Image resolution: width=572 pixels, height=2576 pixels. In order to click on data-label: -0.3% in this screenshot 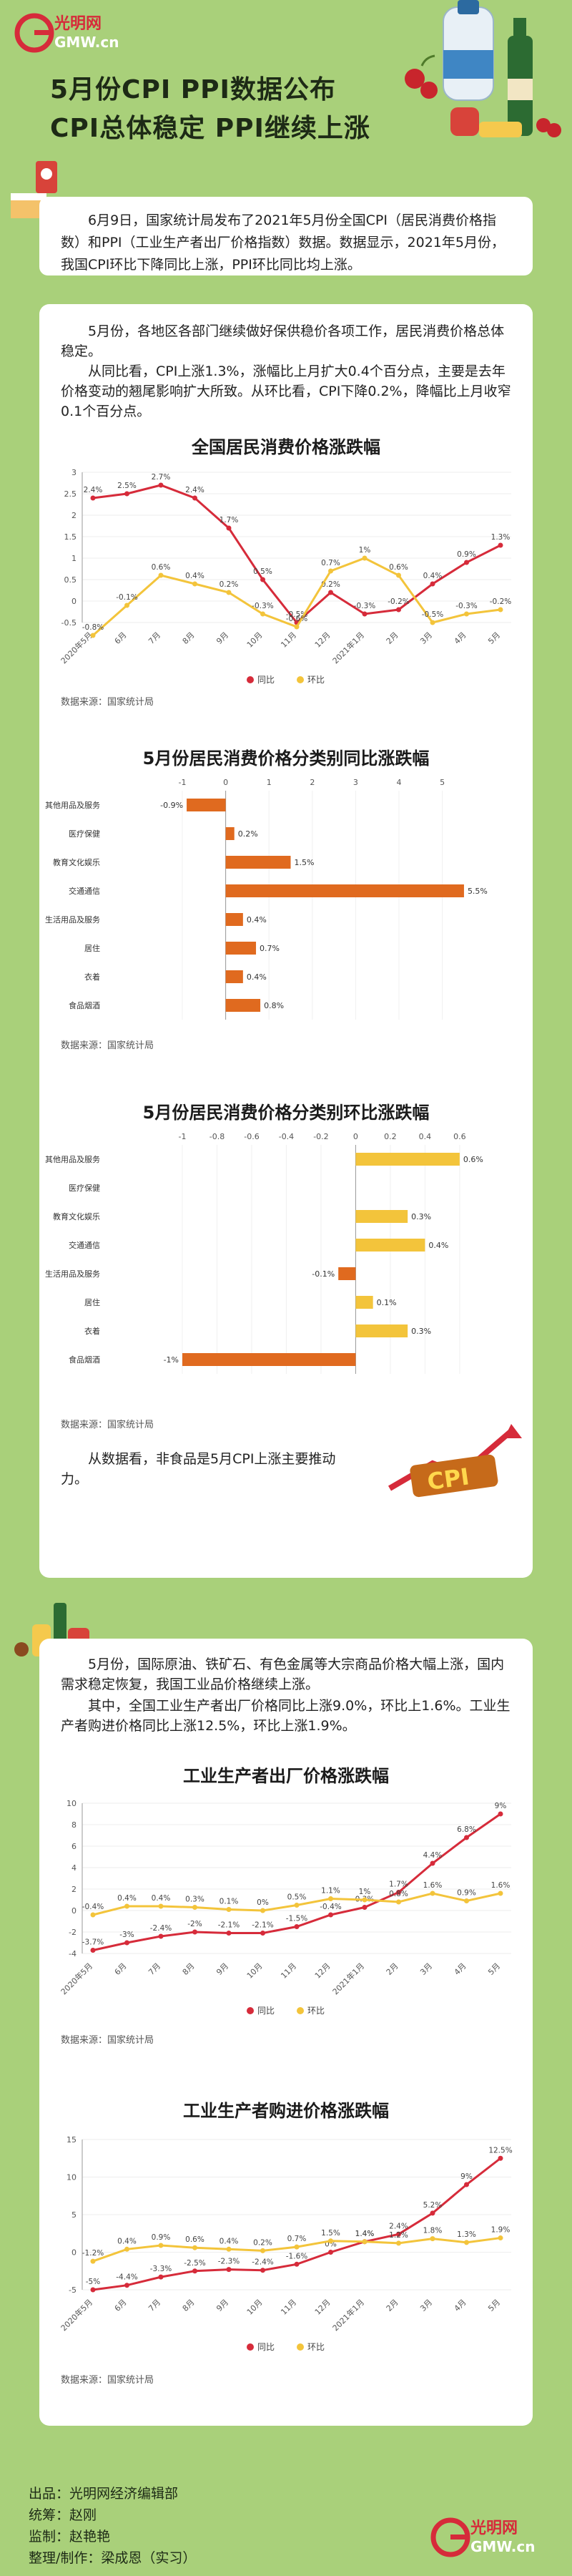, I will do `click(364, 606)`.